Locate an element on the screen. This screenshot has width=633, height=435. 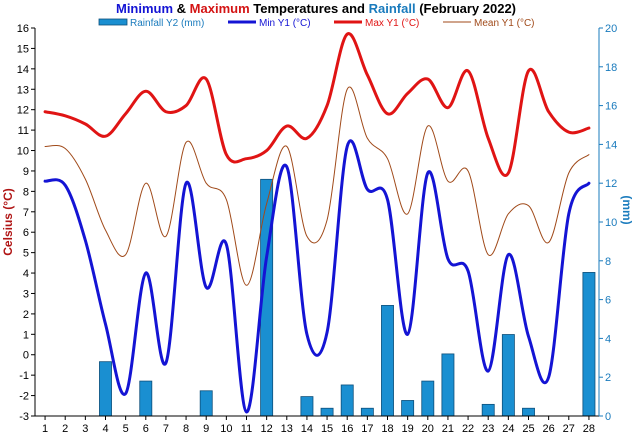
title-part: Rainfall is located at coordinates (392, 8).